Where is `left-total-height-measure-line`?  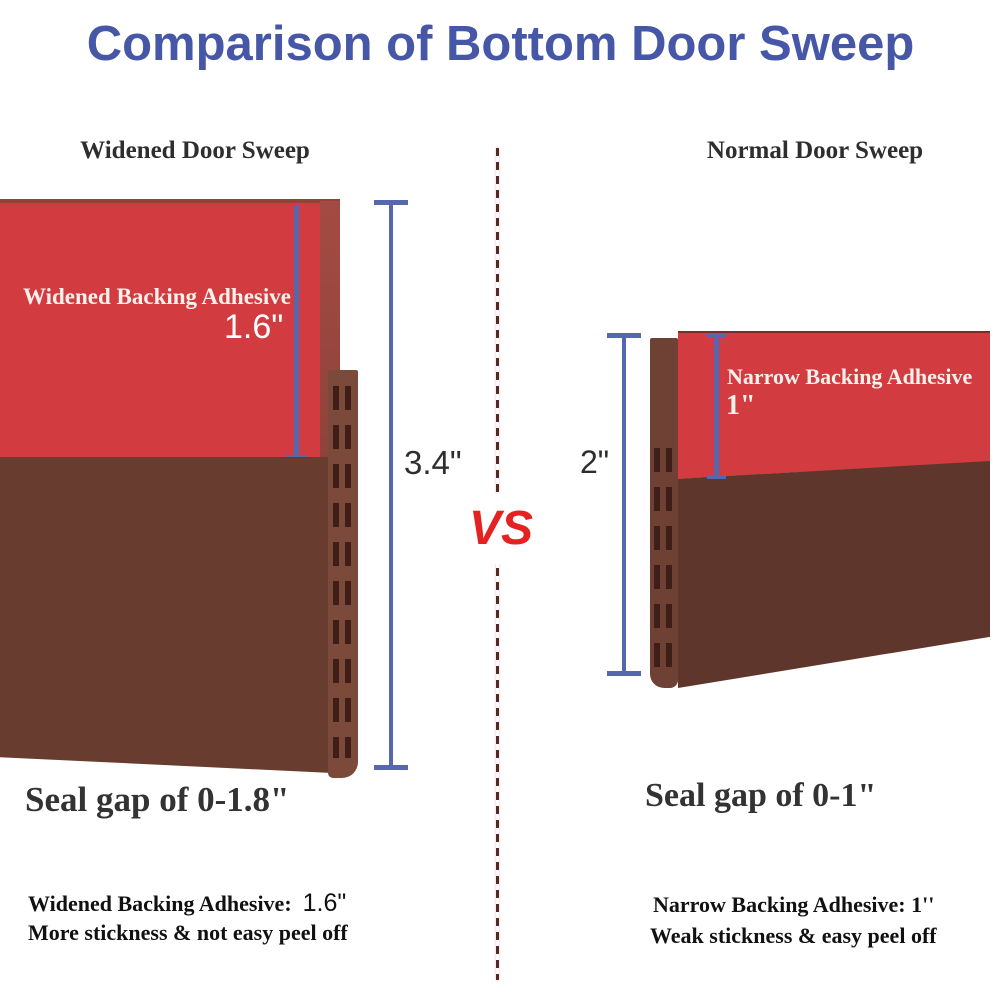 left-total-height-measure-line is located at coordinates (391, 485).